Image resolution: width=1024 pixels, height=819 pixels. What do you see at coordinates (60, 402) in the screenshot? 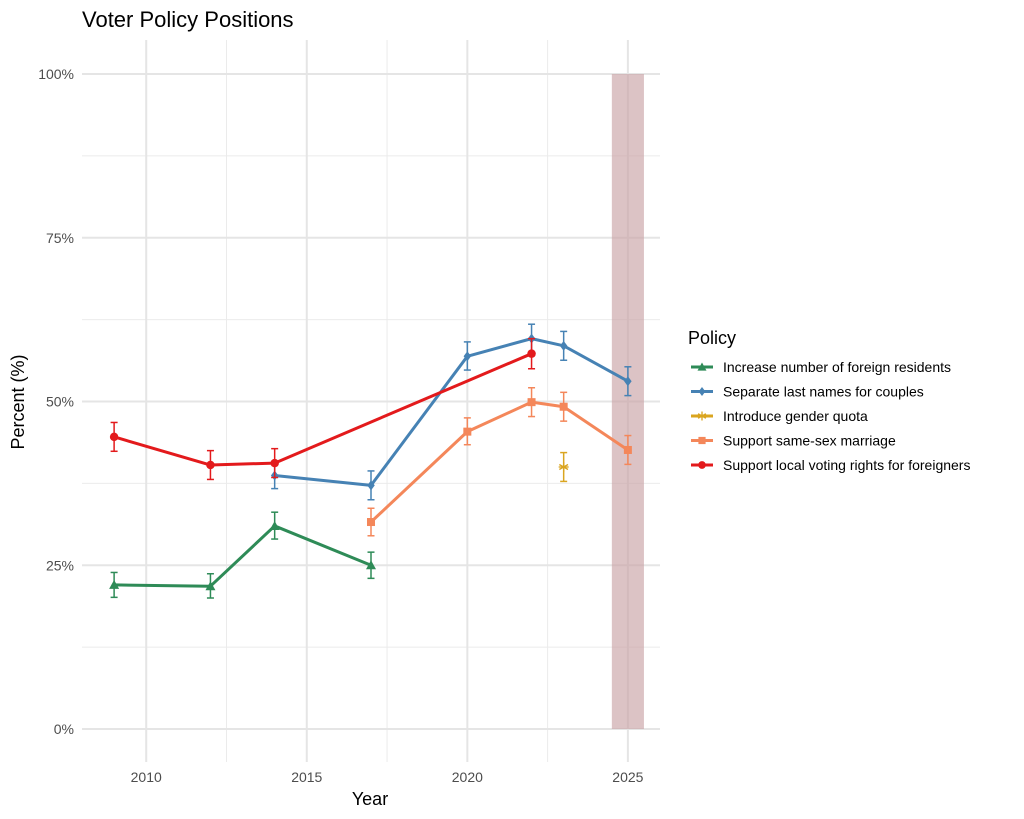
I see `y-tick-label: 50%` at bounding box center [60, 402].